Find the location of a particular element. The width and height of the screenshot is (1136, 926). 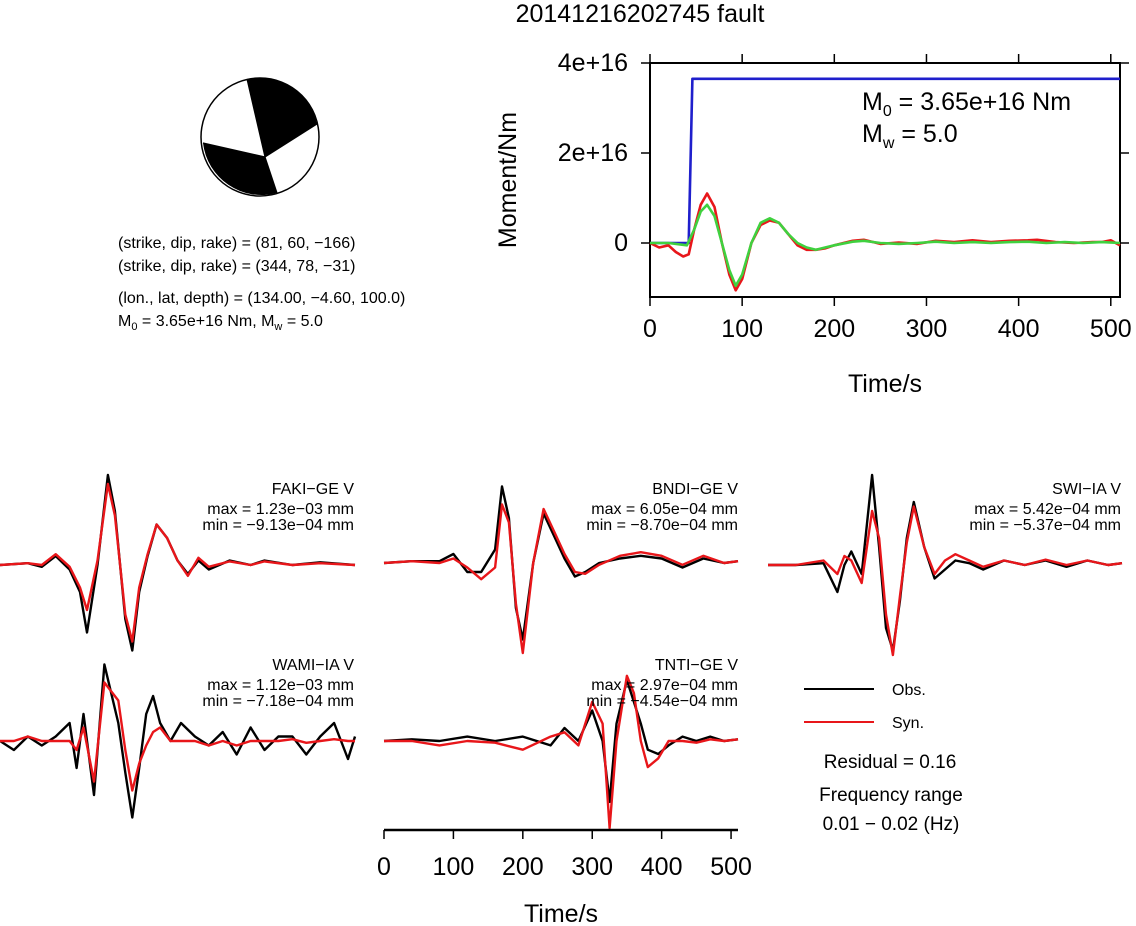

stf-m0-prefix: M is located at coordinates (872, 102).